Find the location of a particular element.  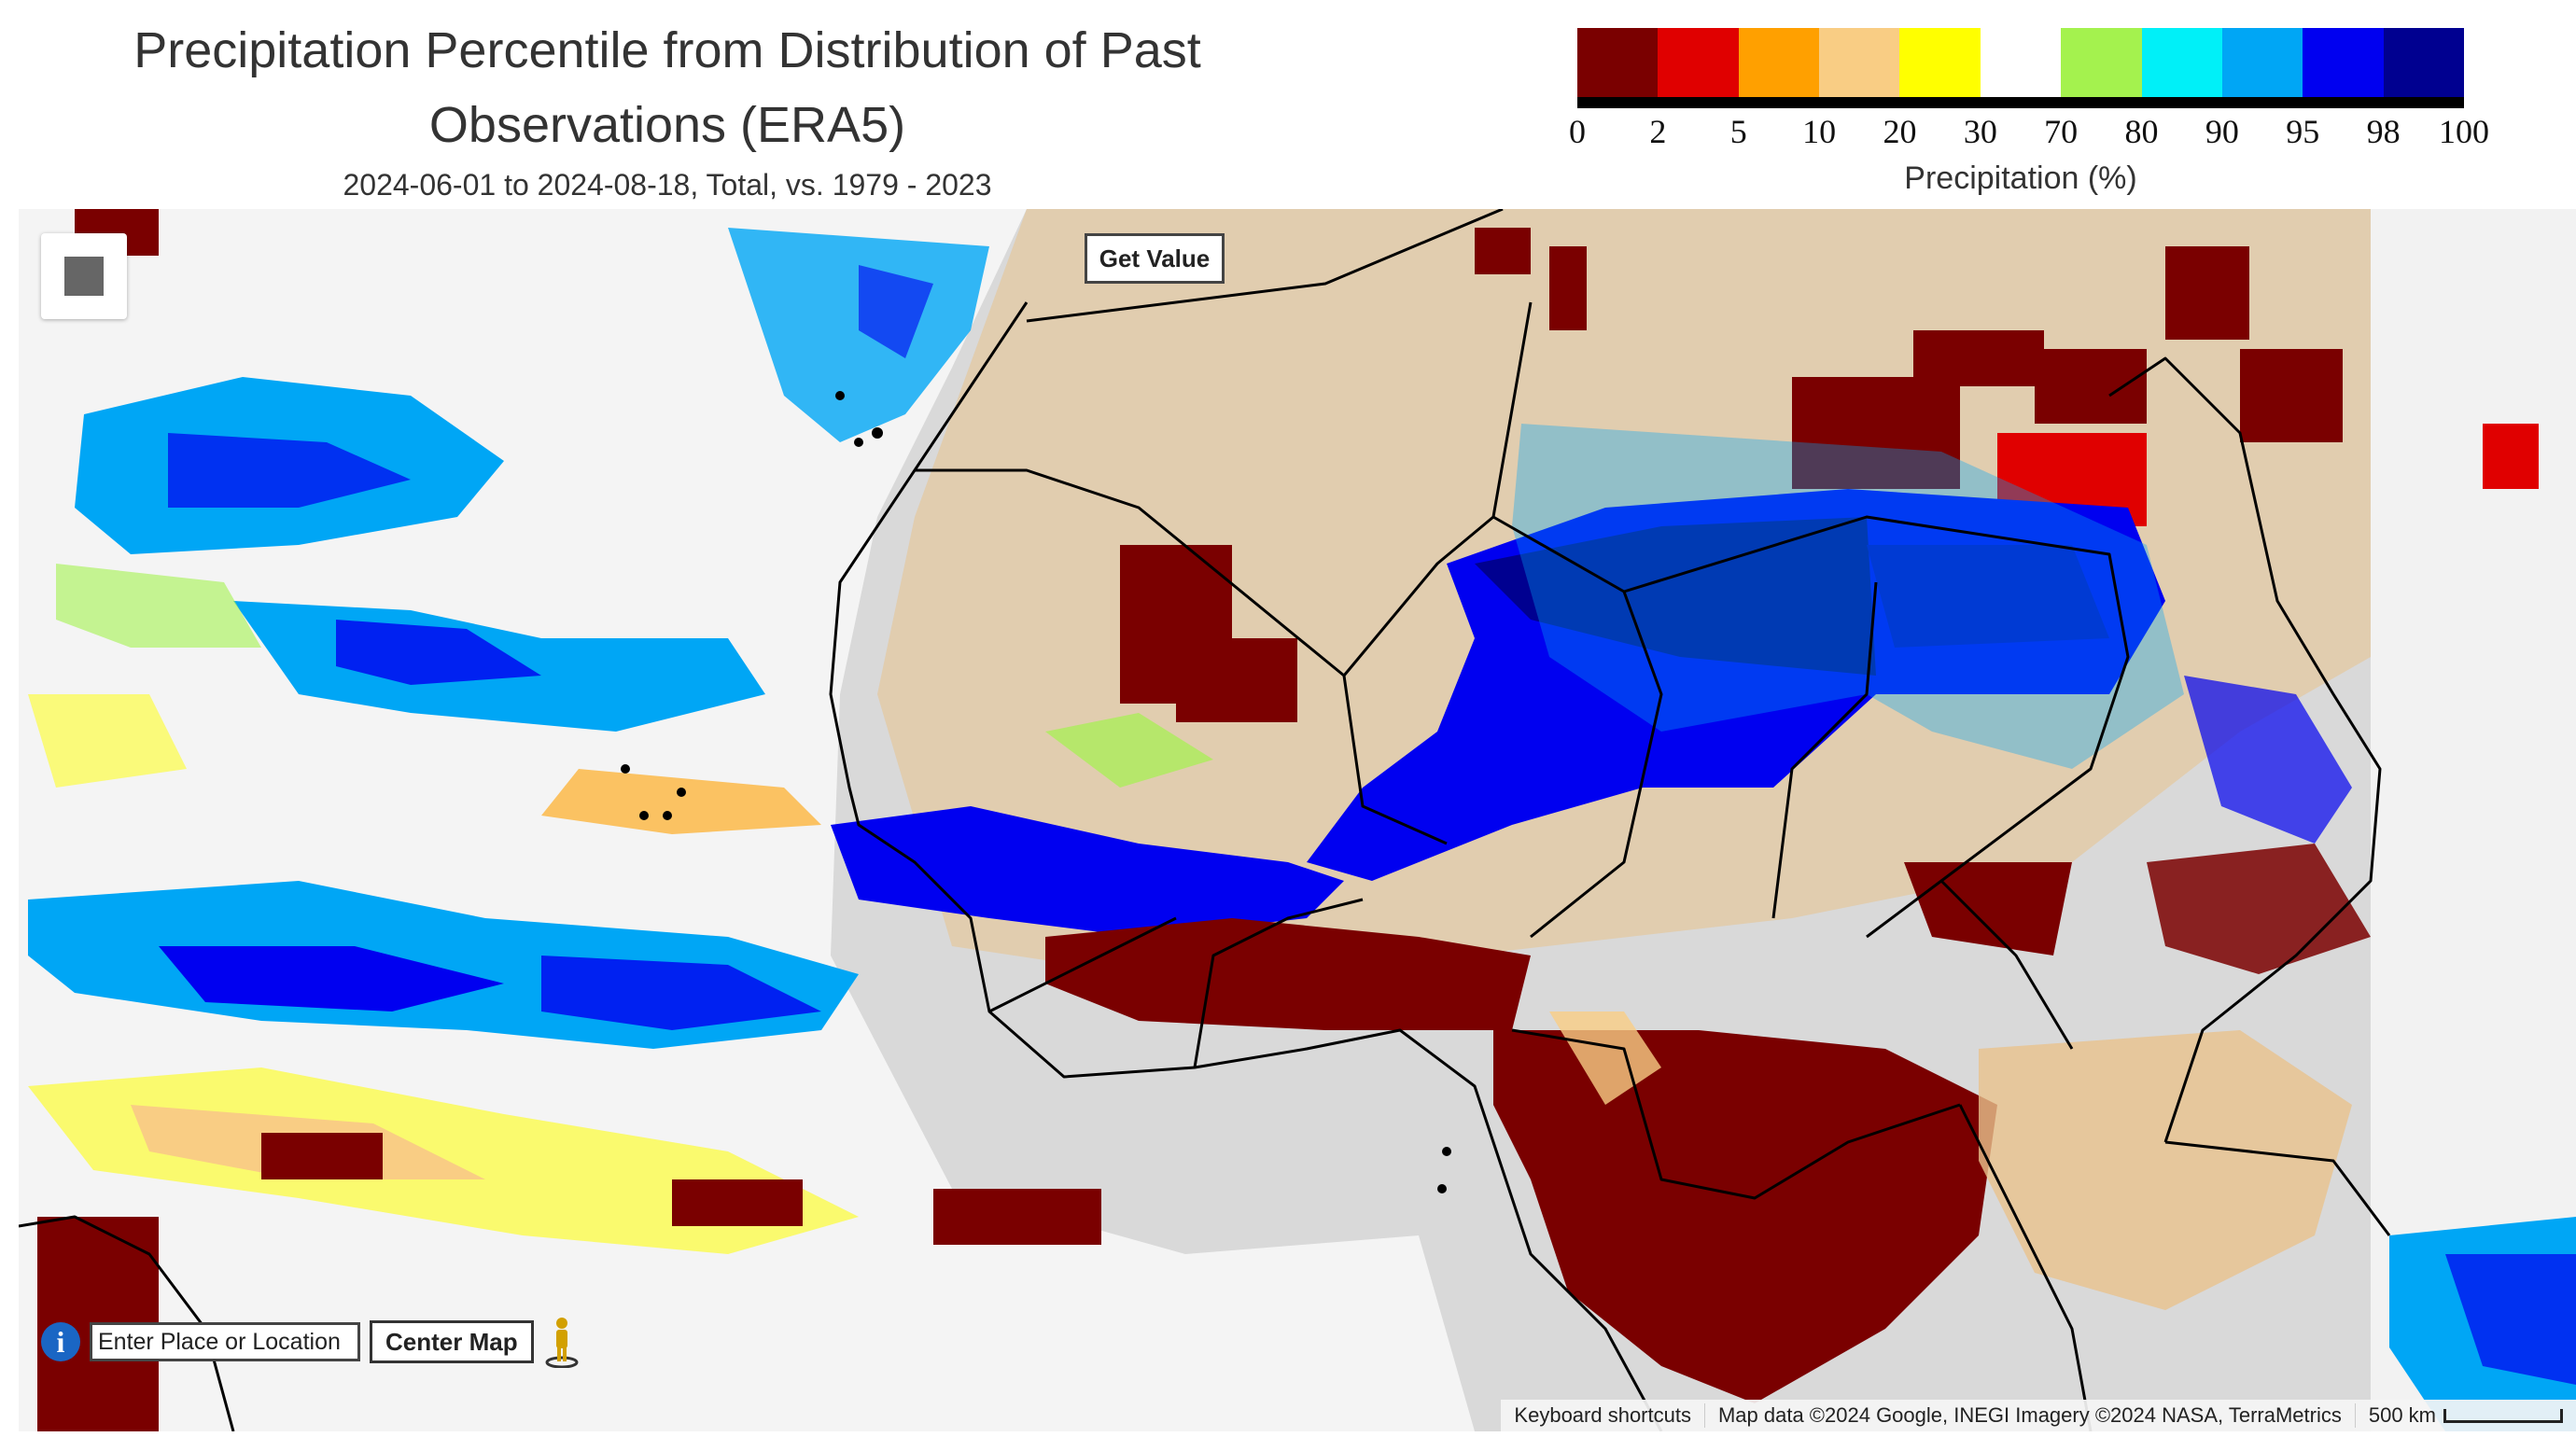

legend-tick-label: 30 is located at coordinates (1980, 131).